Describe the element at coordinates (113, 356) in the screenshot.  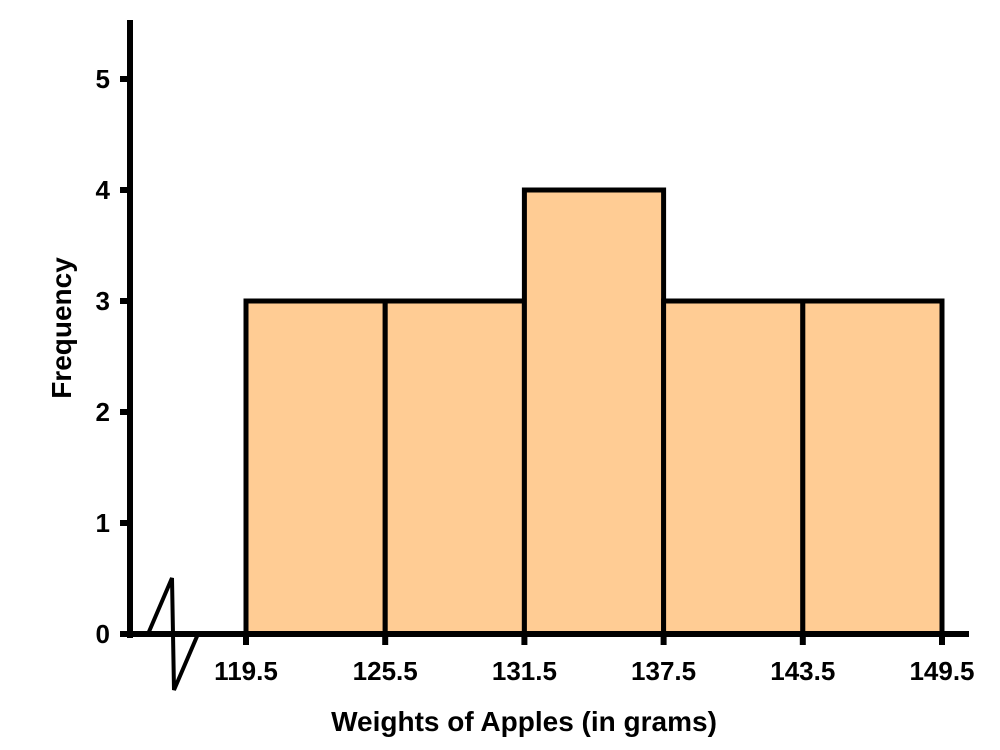
I see `y-ticks-group: 0 1 2 3 4 5` at that location.